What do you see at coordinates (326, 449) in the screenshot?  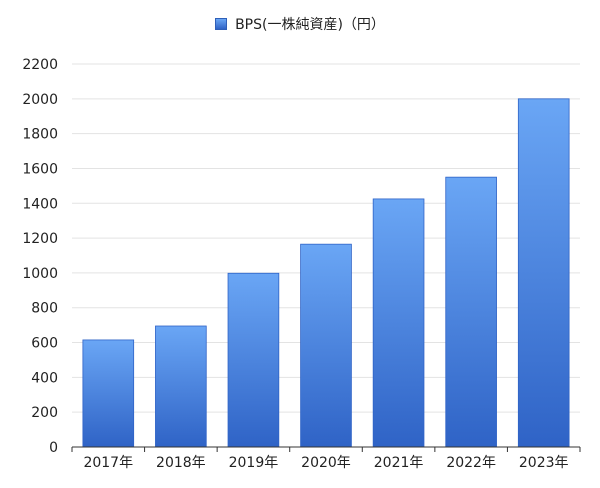 I see `axes` at bounding box center [326, 449].